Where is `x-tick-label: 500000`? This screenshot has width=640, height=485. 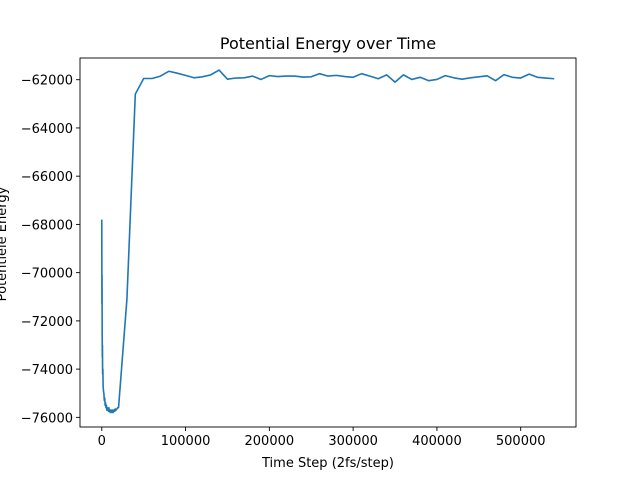
x-tick-label: 500000 is located at coordinates (521, 441).